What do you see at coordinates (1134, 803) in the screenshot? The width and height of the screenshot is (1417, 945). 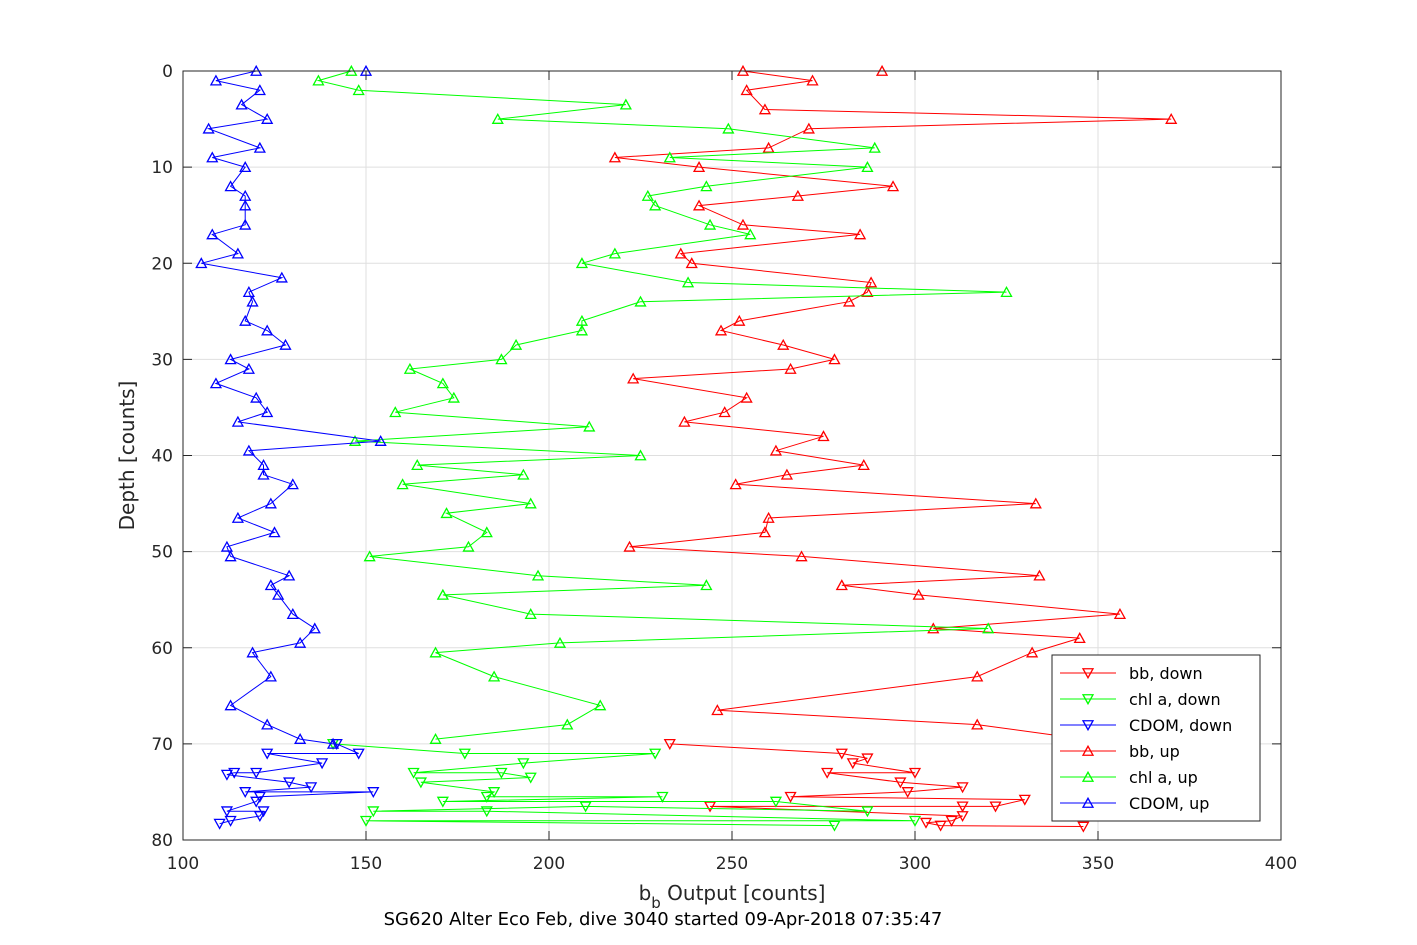 I see `legend-entry: CDOM, up` at bounding box center [1134, 803].